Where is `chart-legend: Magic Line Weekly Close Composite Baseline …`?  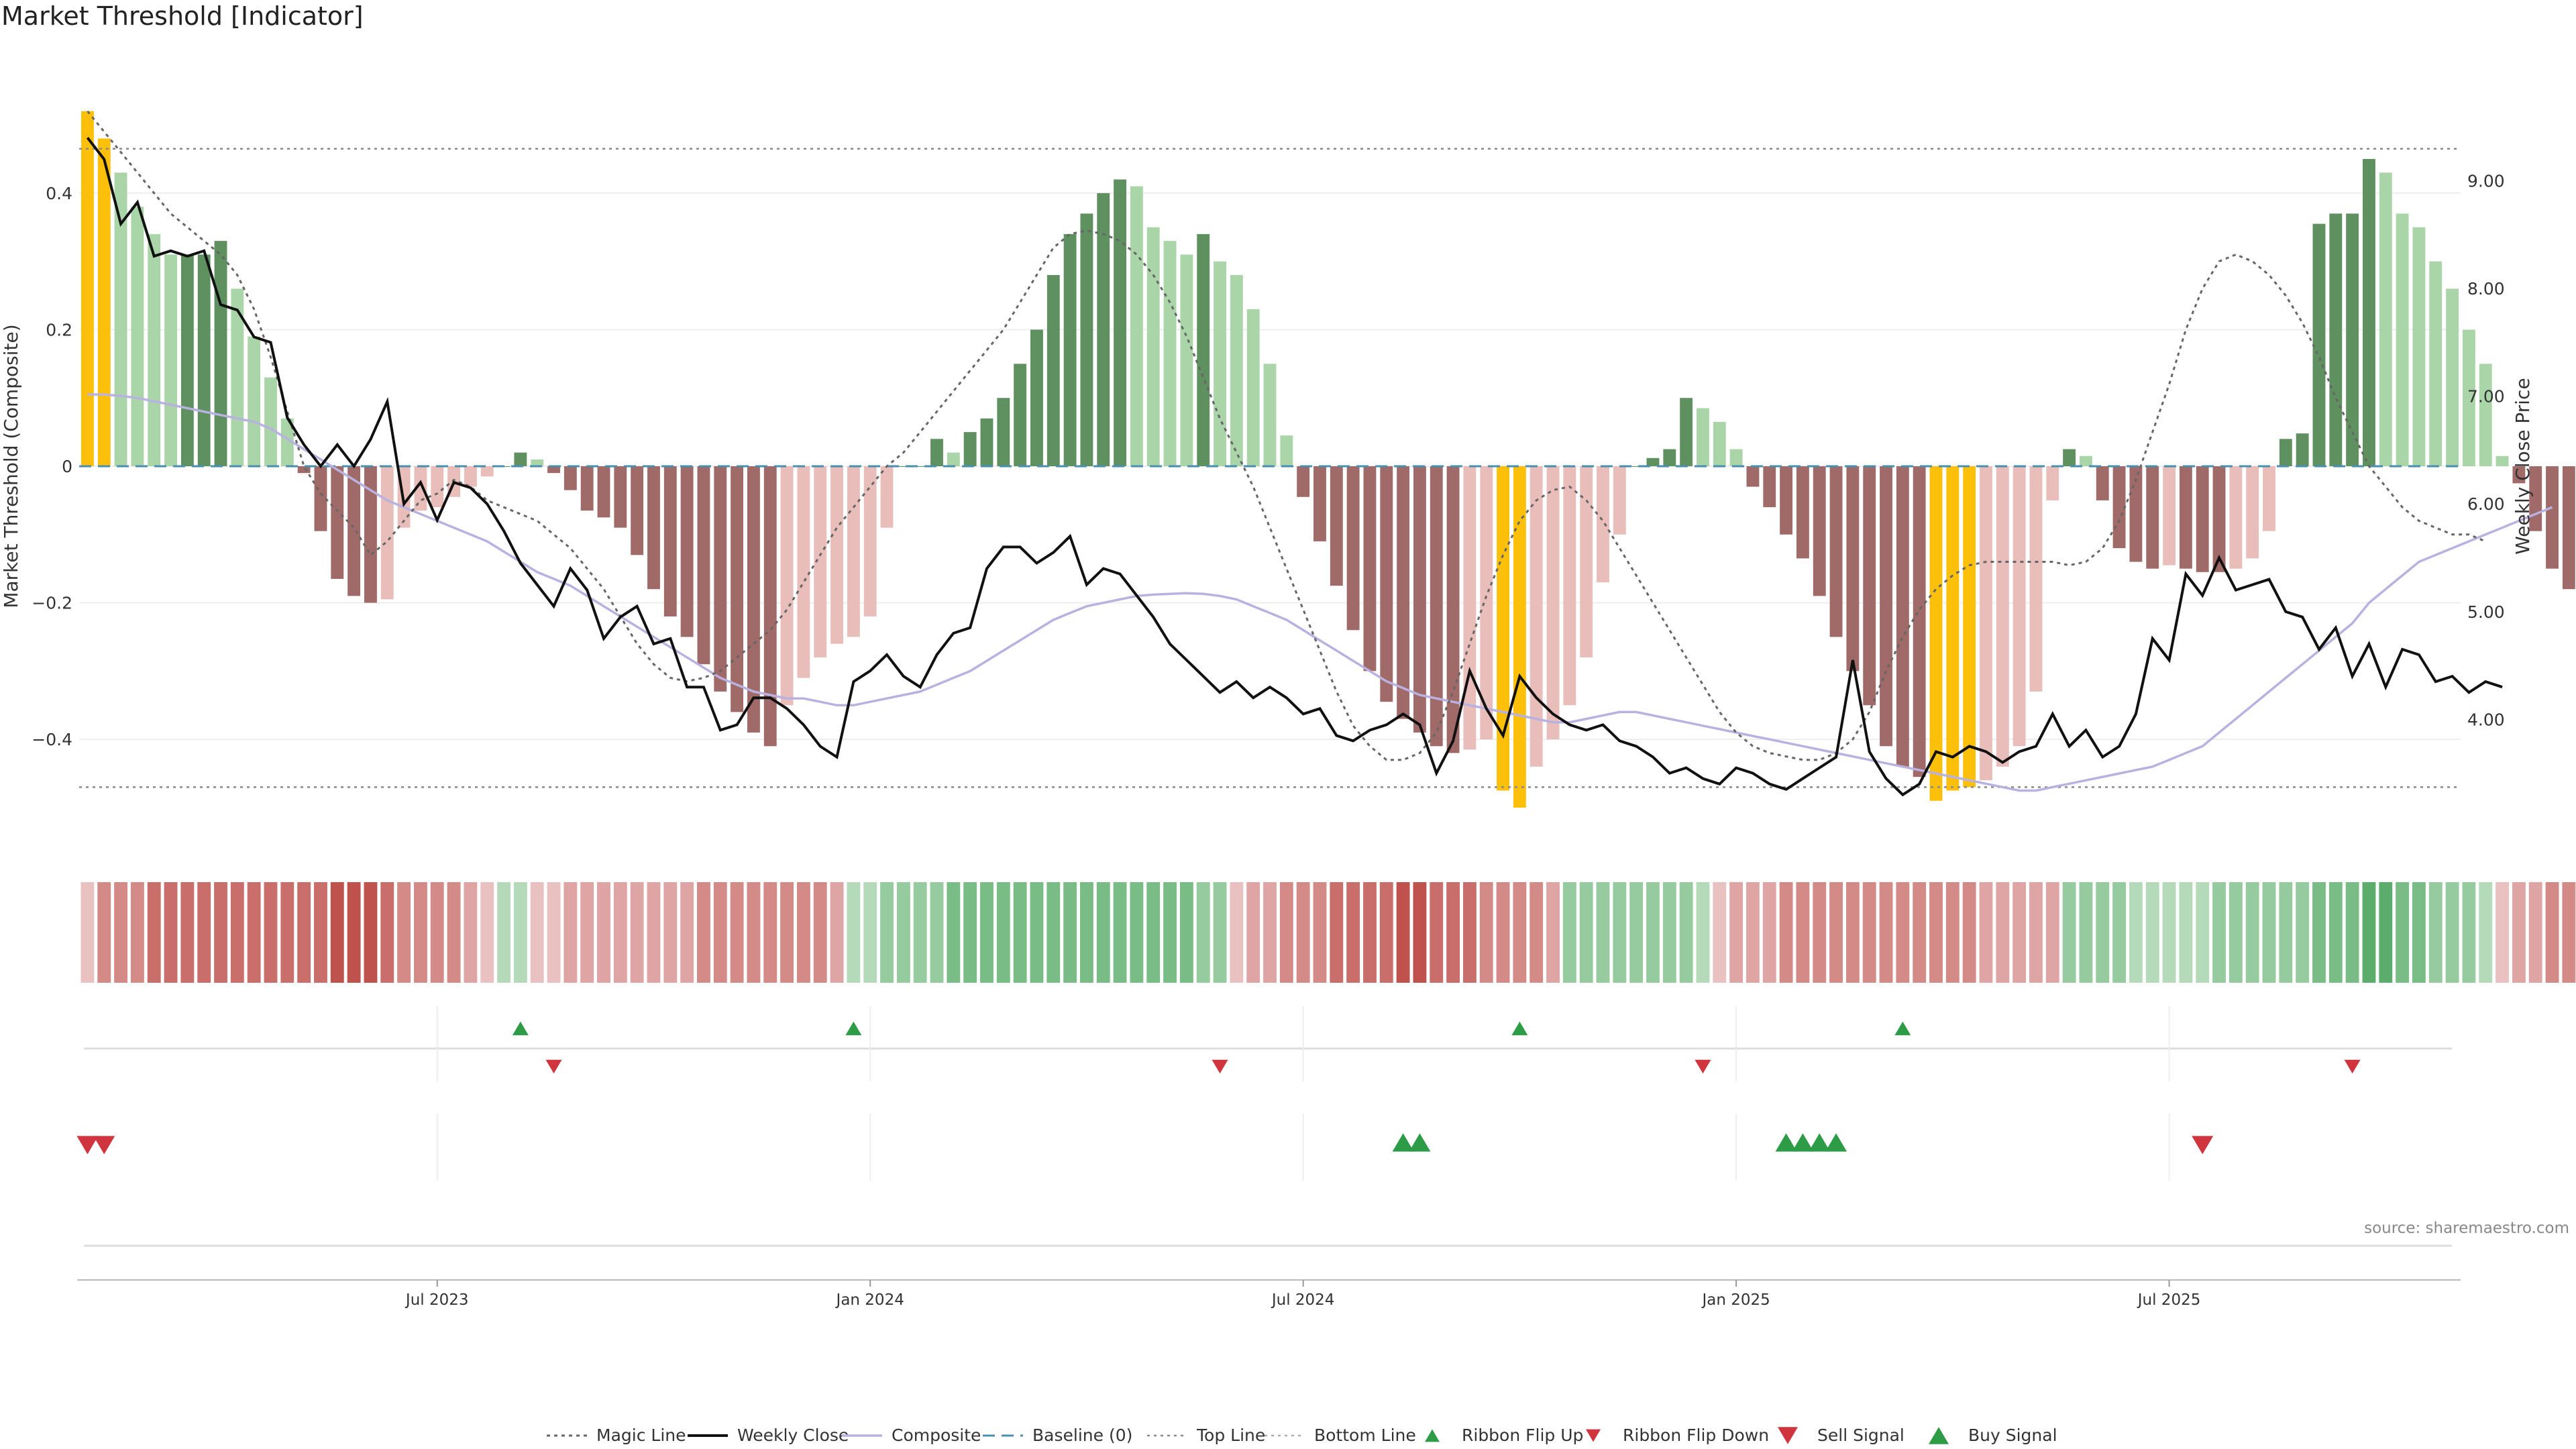 chart-legend: Magic Line Weekly Close Composite Baseline … is located at coordinates (1302, 1435).